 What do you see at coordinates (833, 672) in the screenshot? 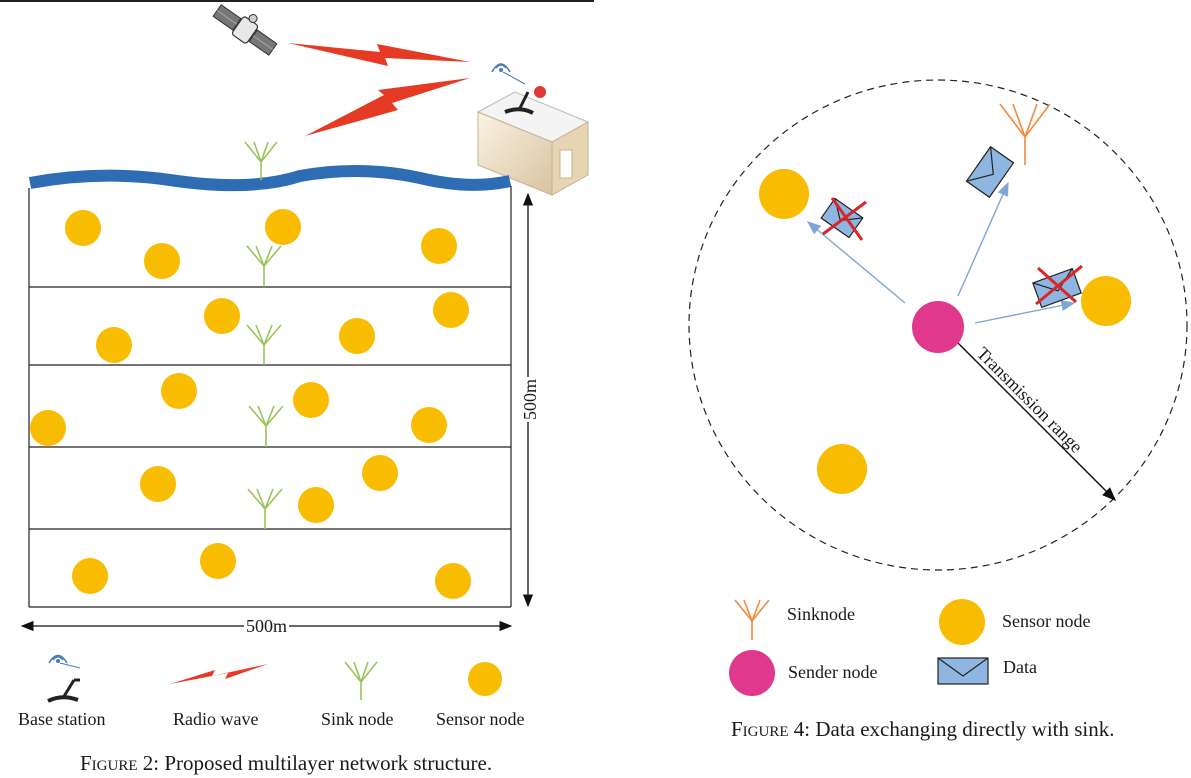
I see `legend-sender-node-label: Sender node` at bounding box center [833, 672].